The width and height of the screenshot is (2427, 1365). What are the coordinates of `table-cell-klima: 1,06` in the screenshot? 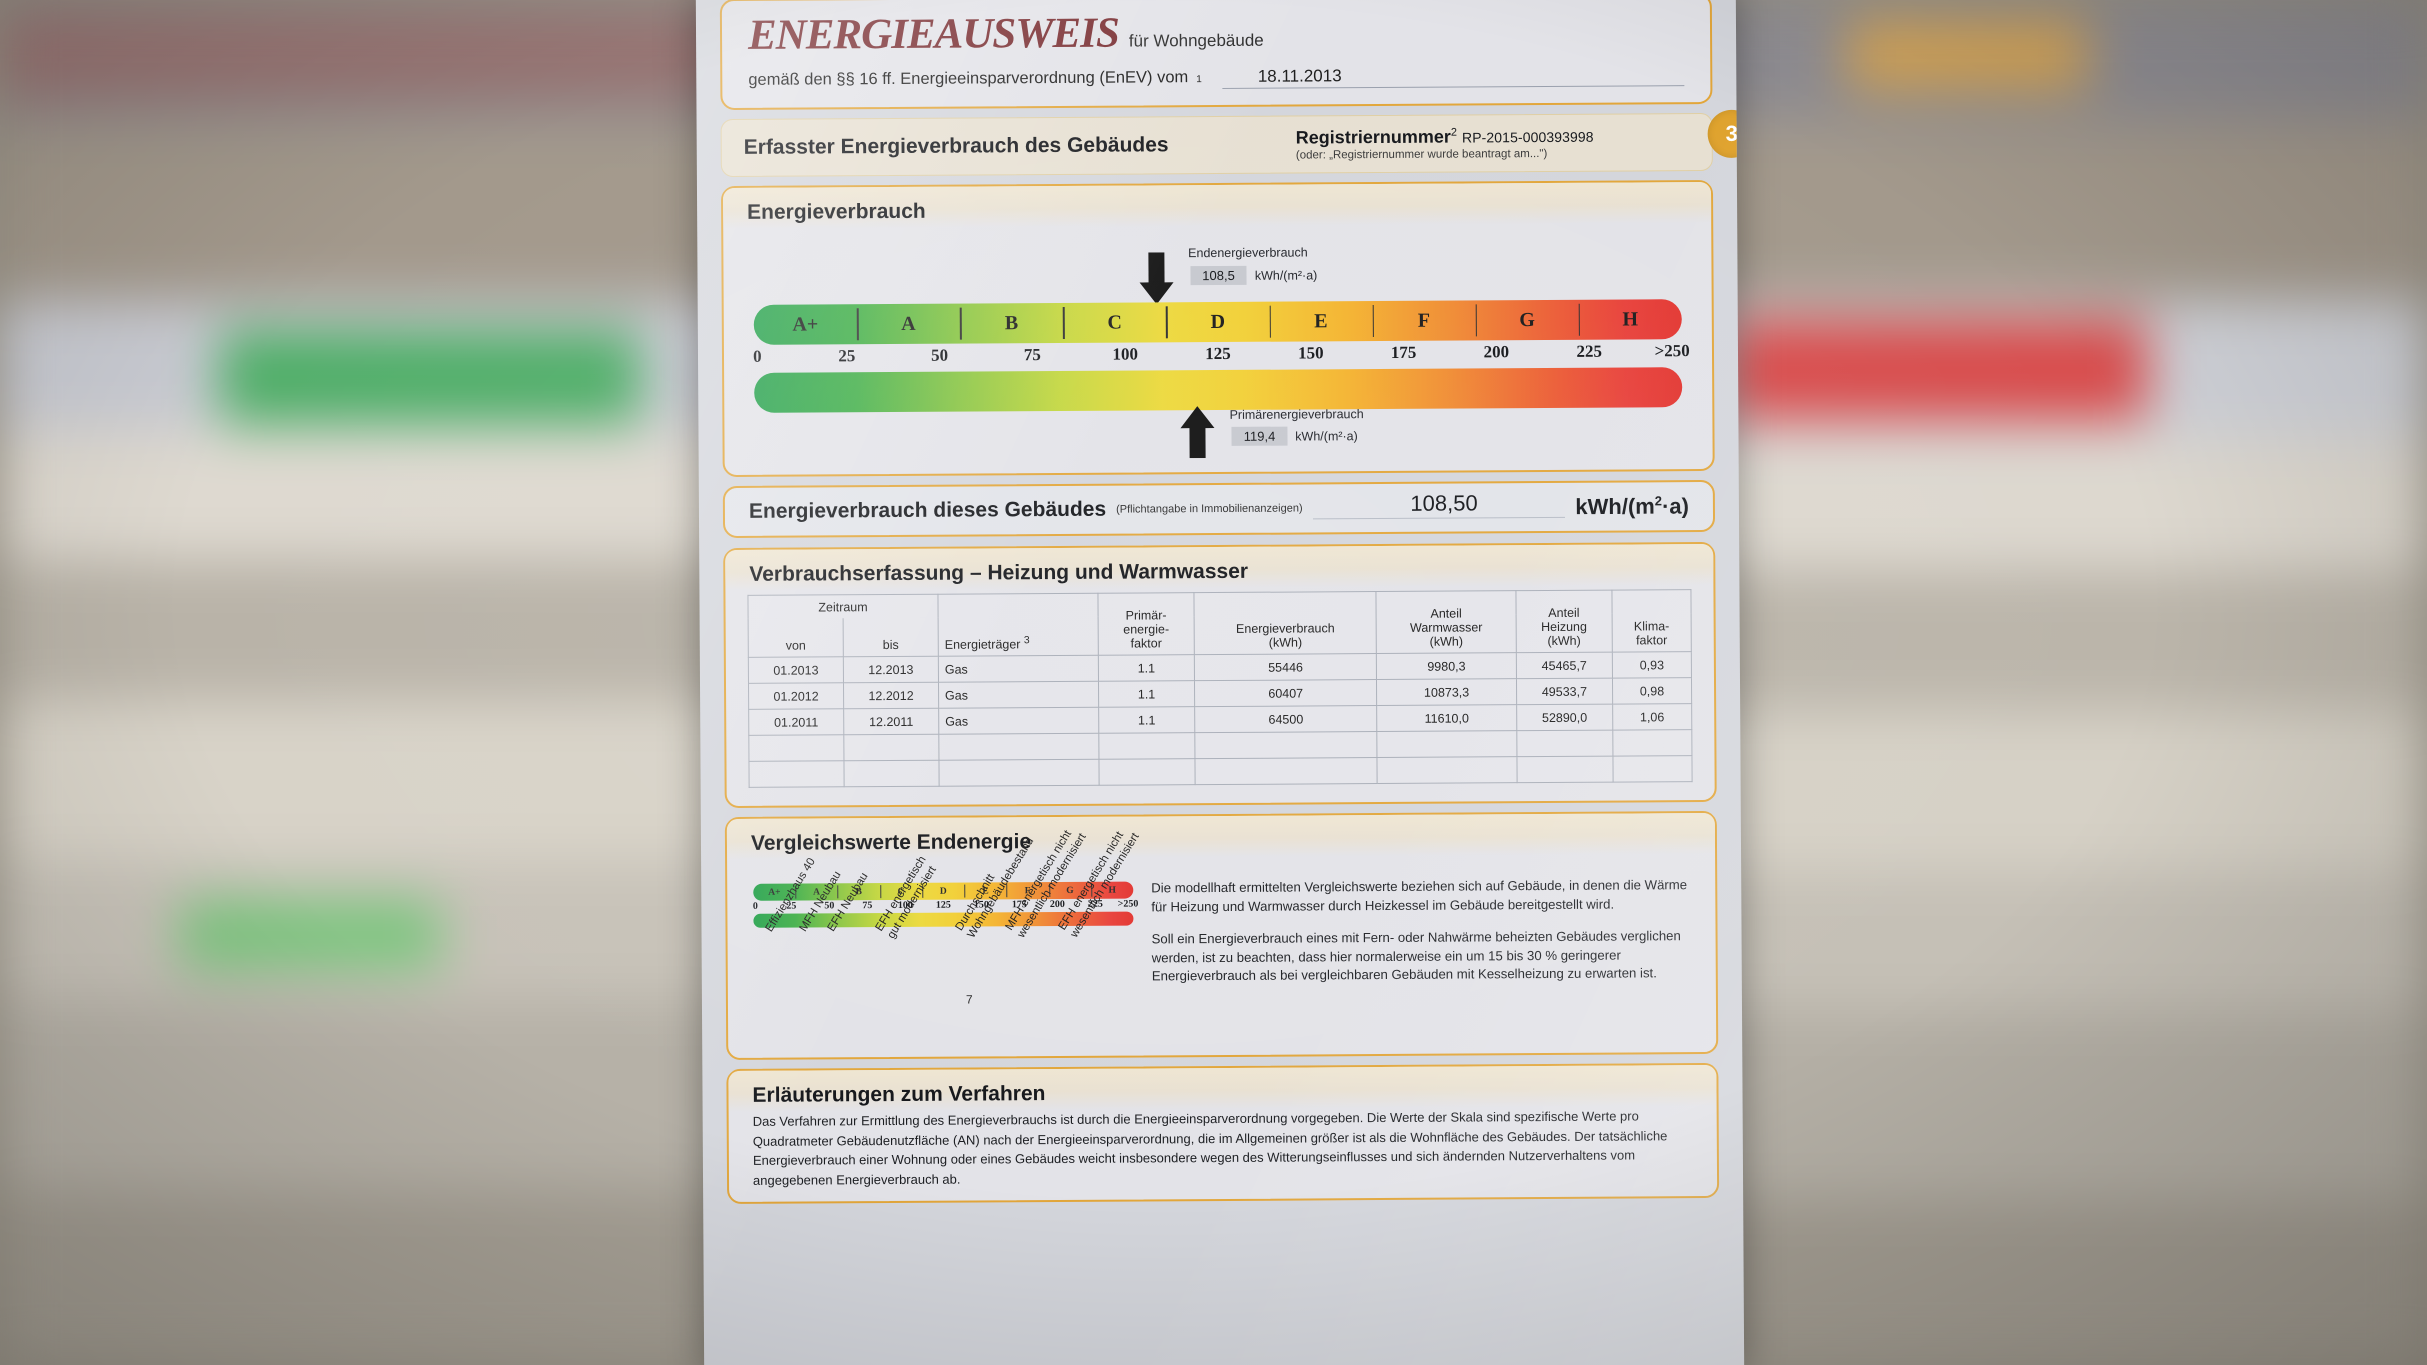 It's located at (1652, 717).